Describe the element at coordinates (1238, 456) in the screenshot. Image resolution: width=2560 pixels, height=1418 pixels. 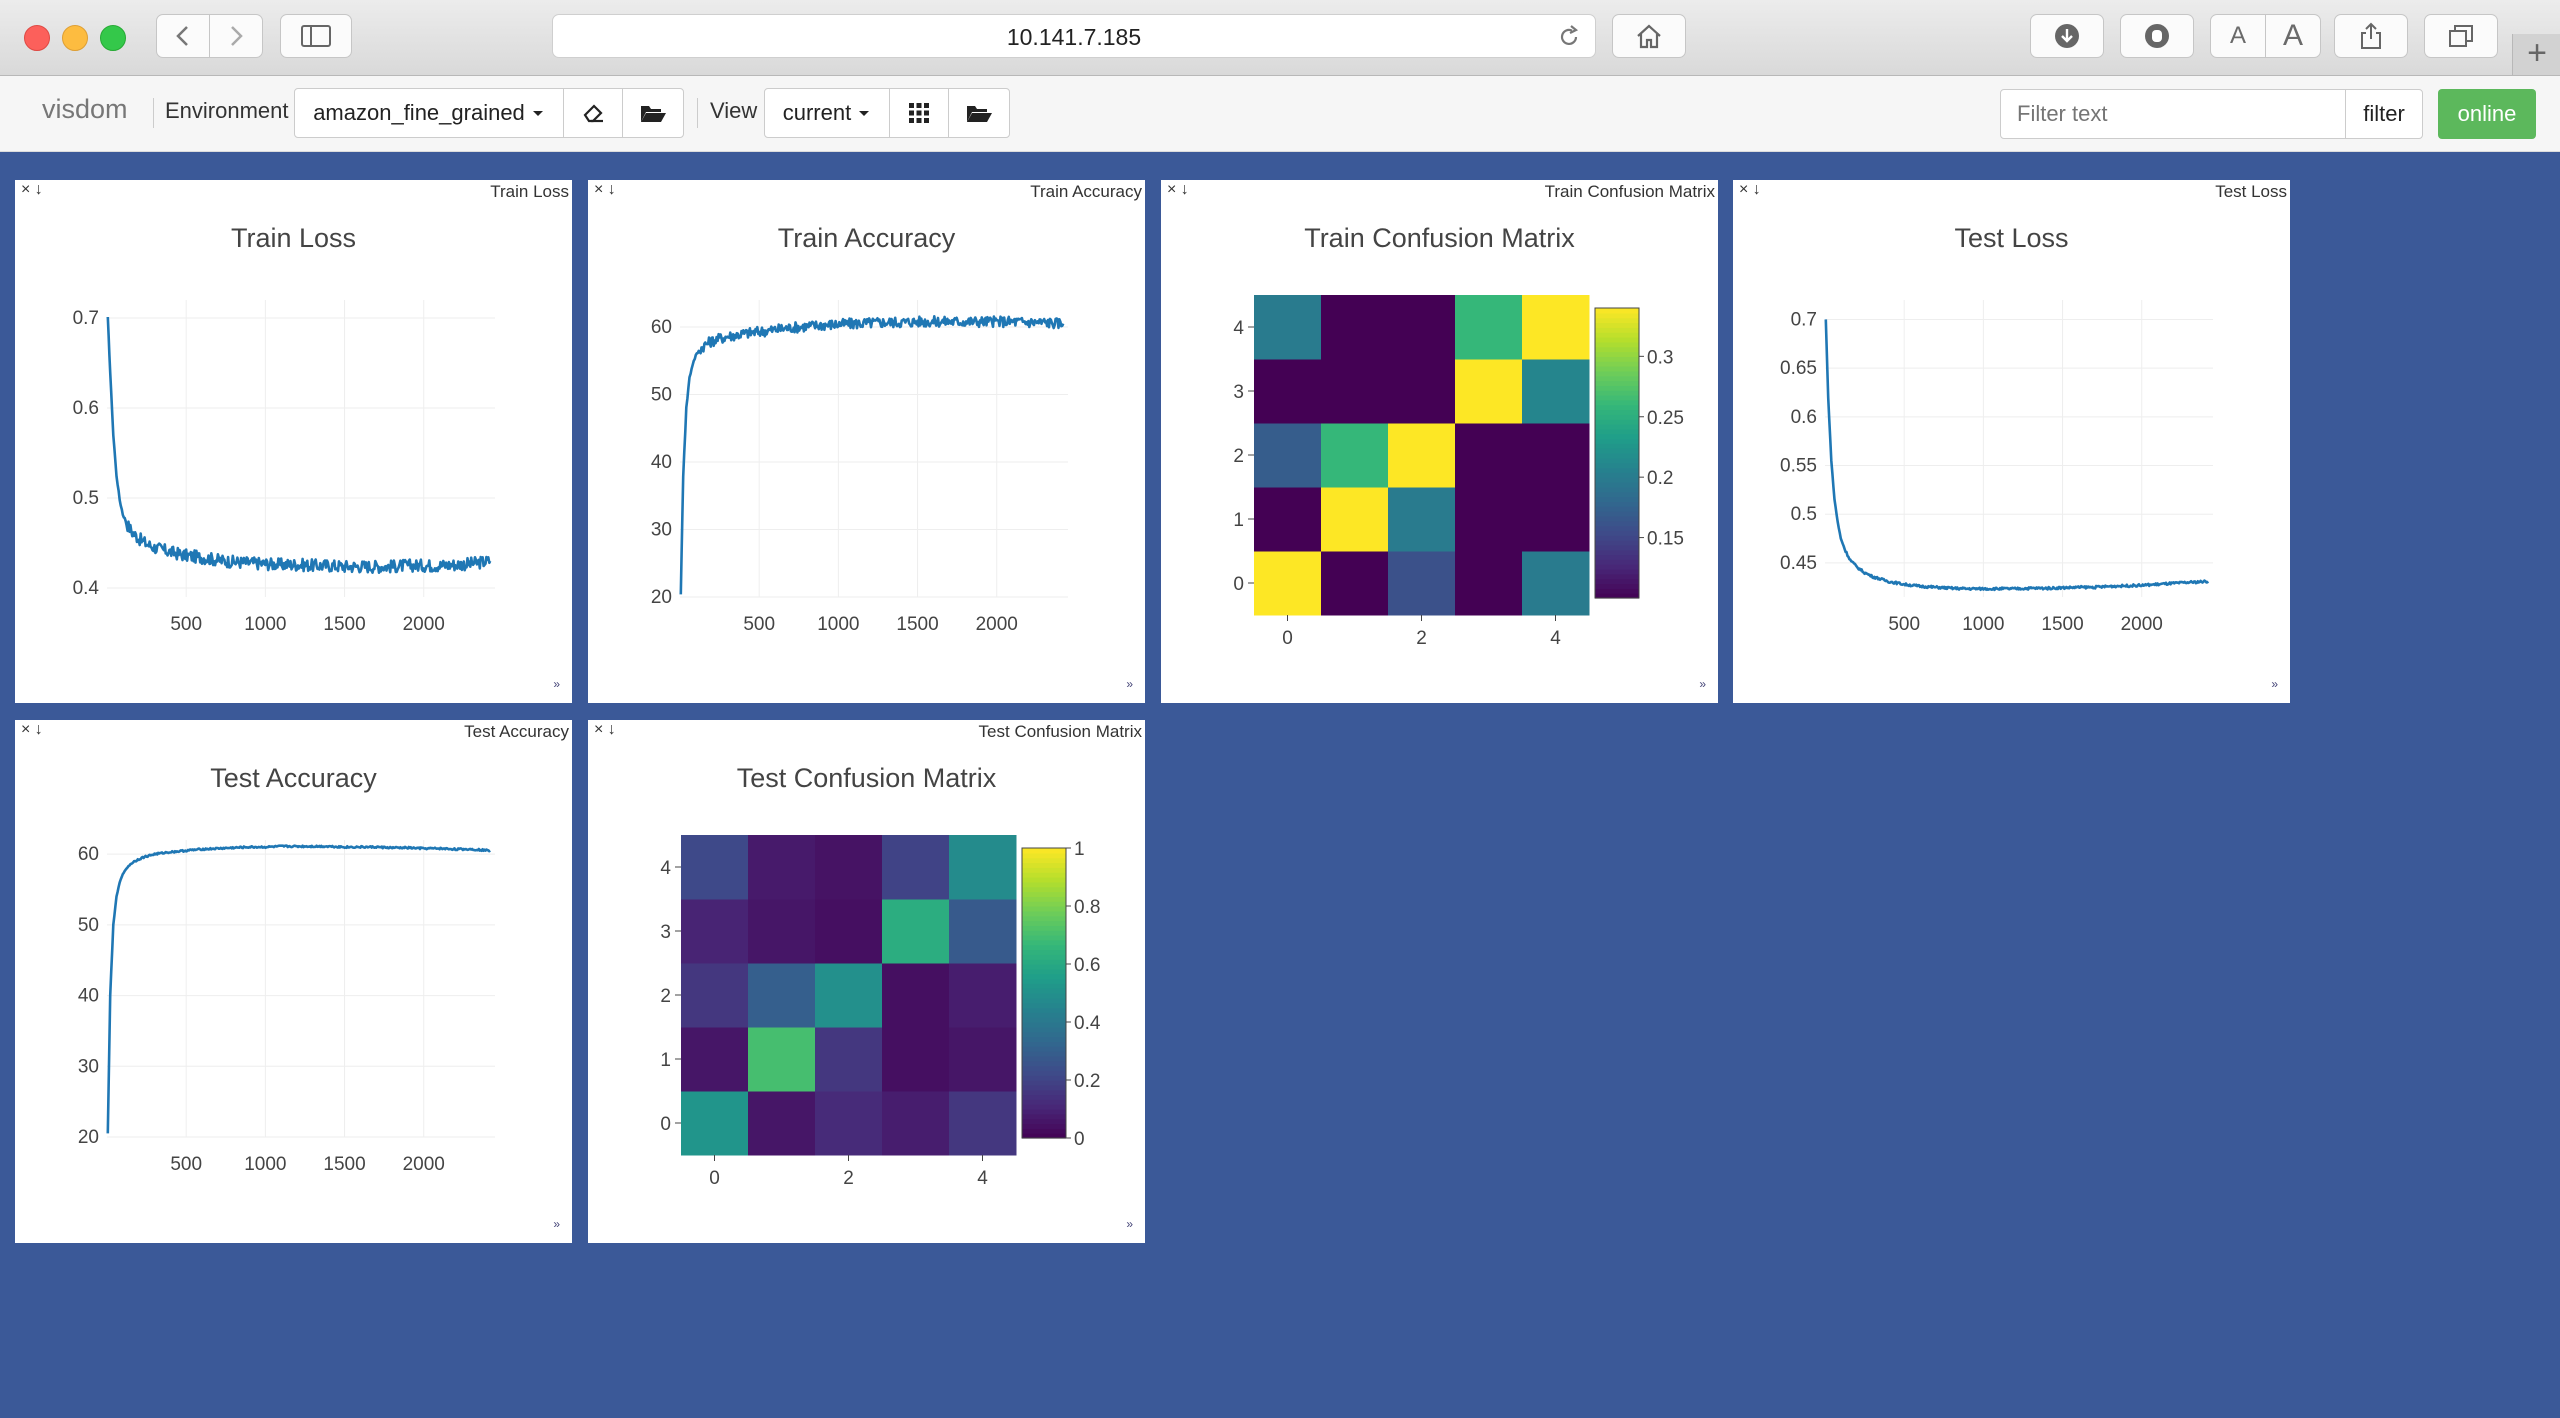
I see `y-tick-label: 2` at that location.